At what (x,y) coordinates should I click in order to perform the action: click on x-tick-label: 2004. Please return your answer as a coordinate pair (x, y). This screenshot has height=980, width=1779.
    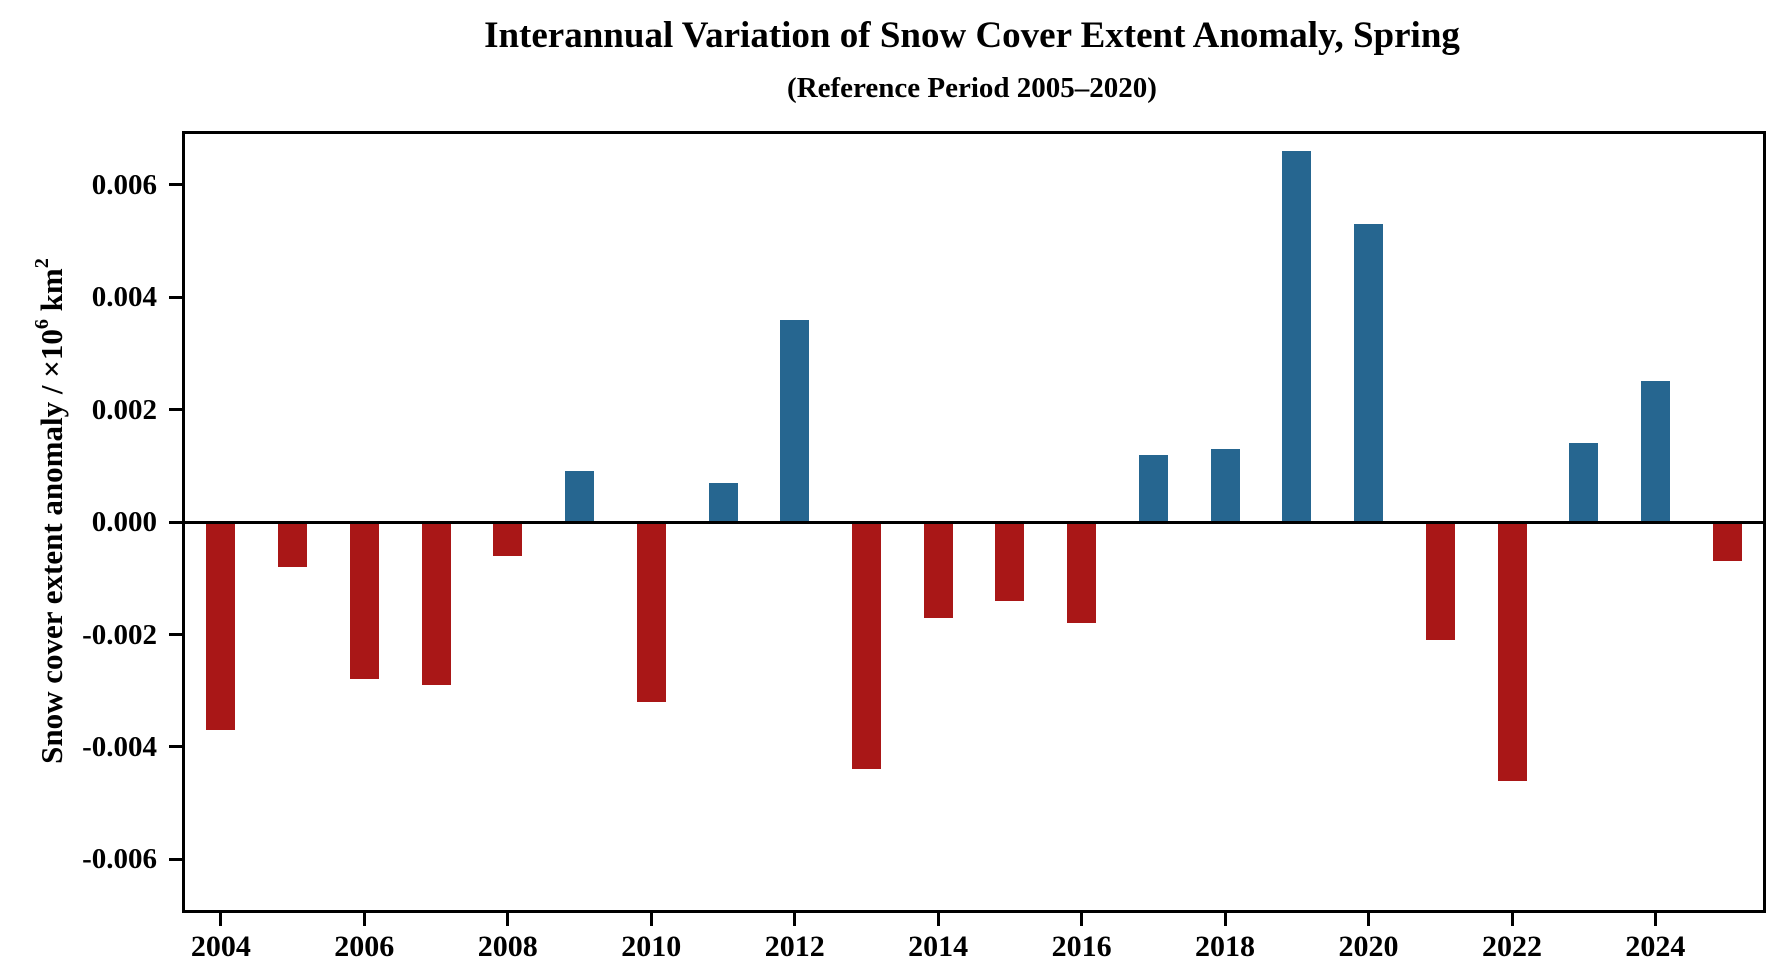
    Looking at the image, I should click on (220, 946).